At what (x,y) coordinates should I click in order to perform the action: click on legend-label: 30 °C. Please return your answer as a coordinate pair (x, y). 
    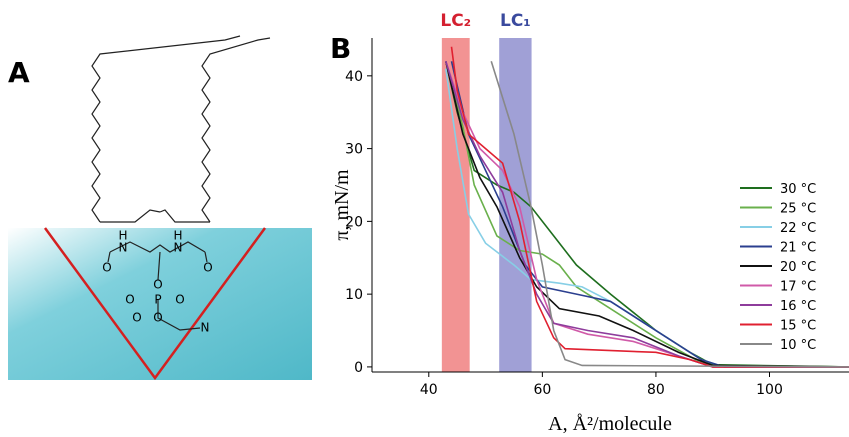
    Looking at the image, I should click on (798, 189).